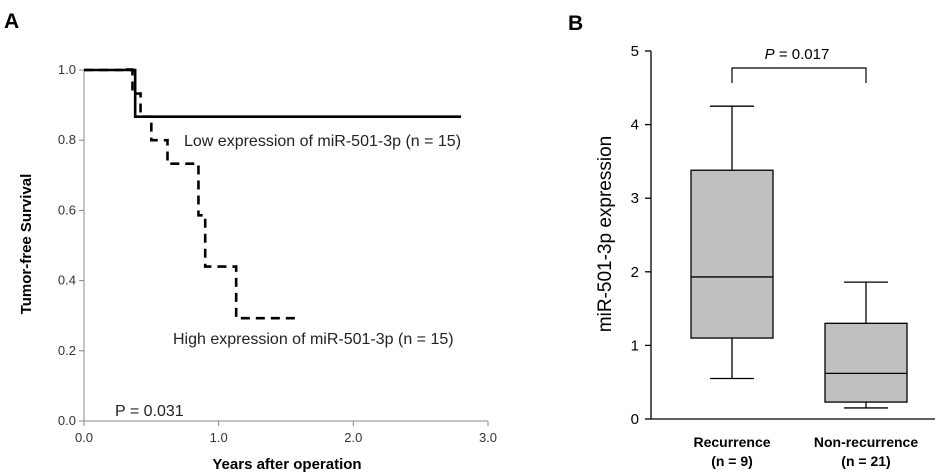 The height and width of the screenshot is (475, 939). Describe the element at coordinates (190, 194) in the screenshot. I see `series-line-high-expression` at that location.